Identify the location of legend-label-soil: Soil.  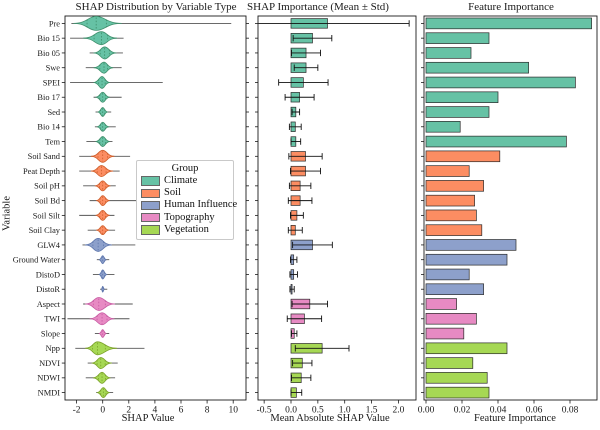
(172, 193).